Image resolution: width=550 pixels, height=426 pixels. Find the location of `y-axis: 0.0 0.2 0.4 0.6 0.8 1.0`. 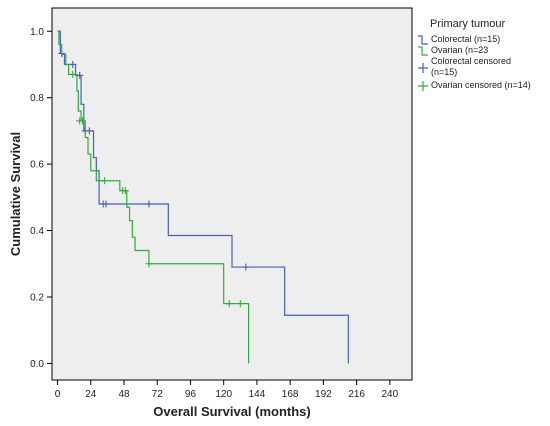

y-axis: 0.0 0.2 0.4 0.6 0.8 1.0 is located at coordinates (41, 198).